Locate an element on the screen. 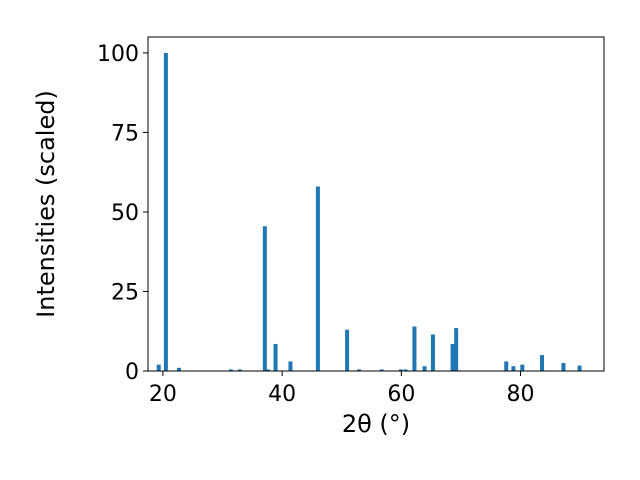  y-tick-label: 75 is located at coordinates (125, 133).